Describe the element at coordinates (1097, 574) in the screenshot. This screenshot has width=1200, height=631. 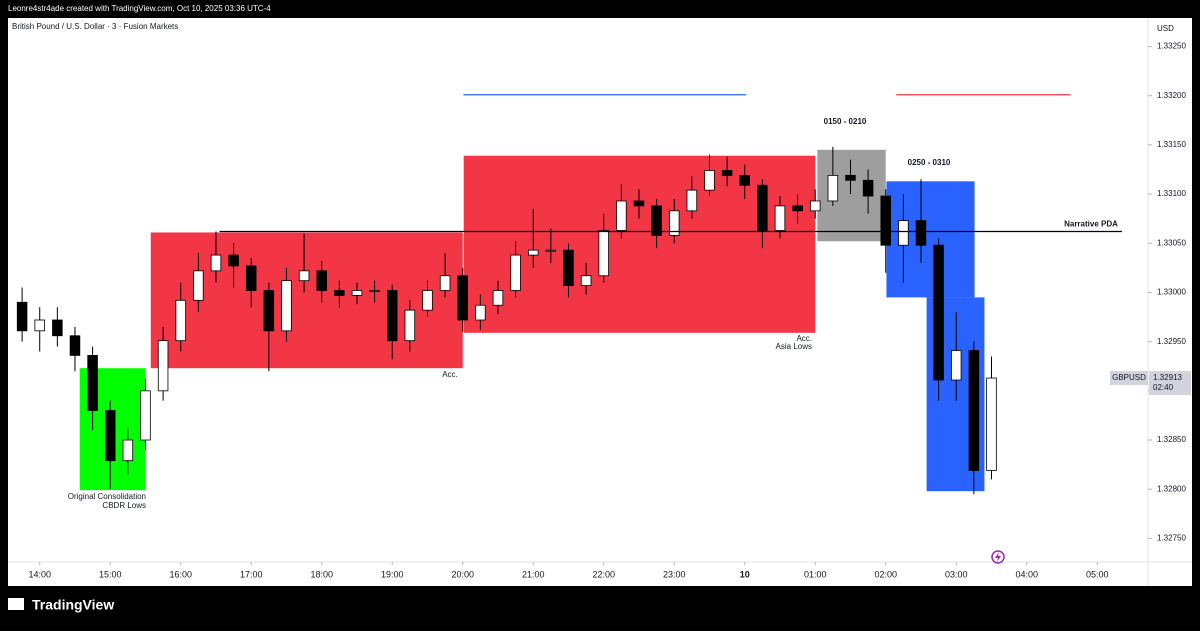
I see `x-tick-label: 05:00` at that location.